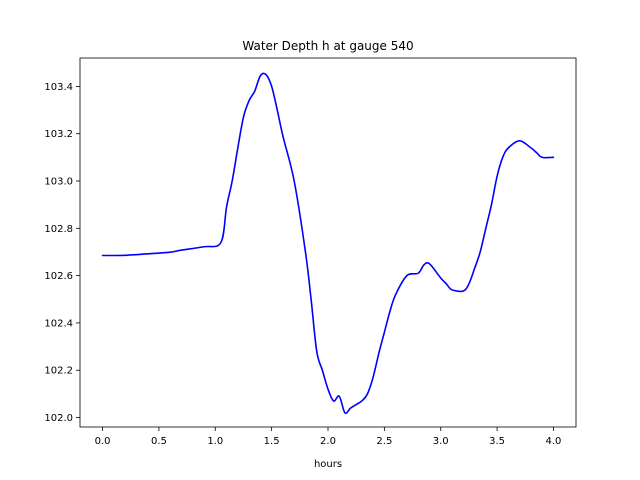 The image size is (640, 480). I want to click on y-tick-label: 103.4, so click(58, 87).